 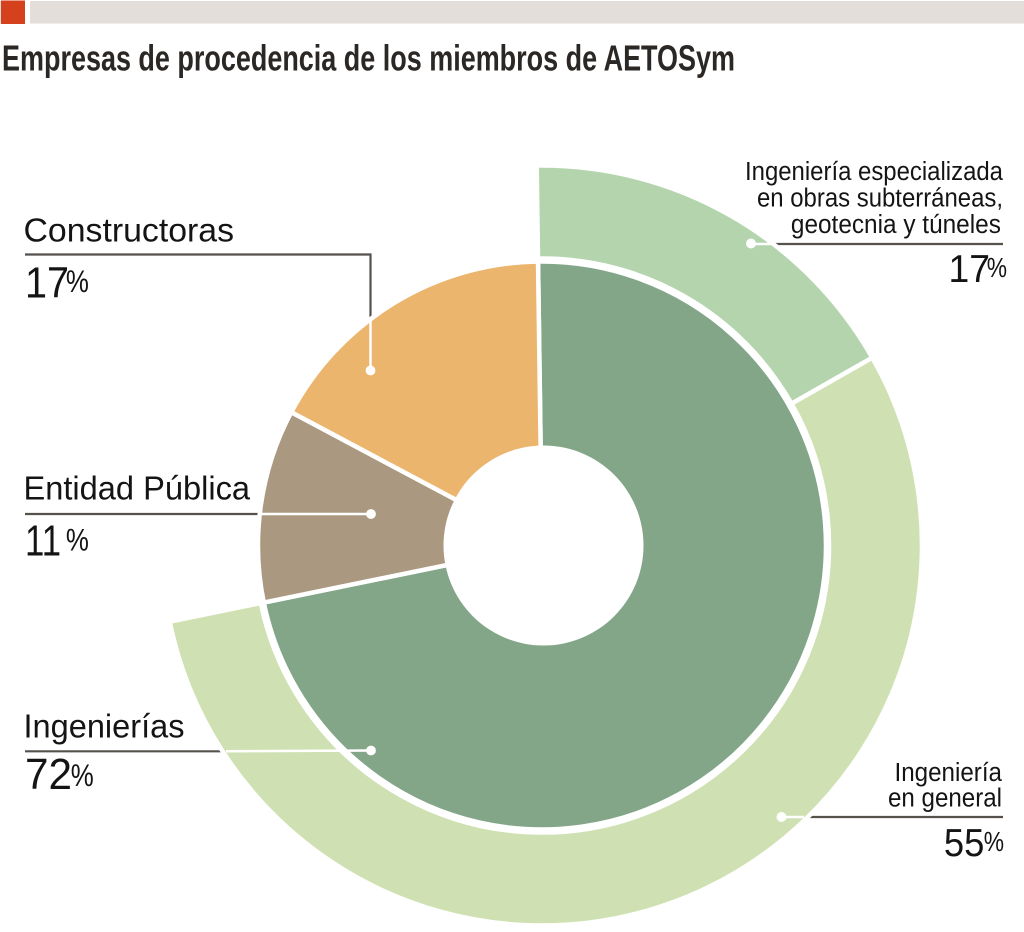 I want to click on svg-text: 72, so click(x=48, y=774).